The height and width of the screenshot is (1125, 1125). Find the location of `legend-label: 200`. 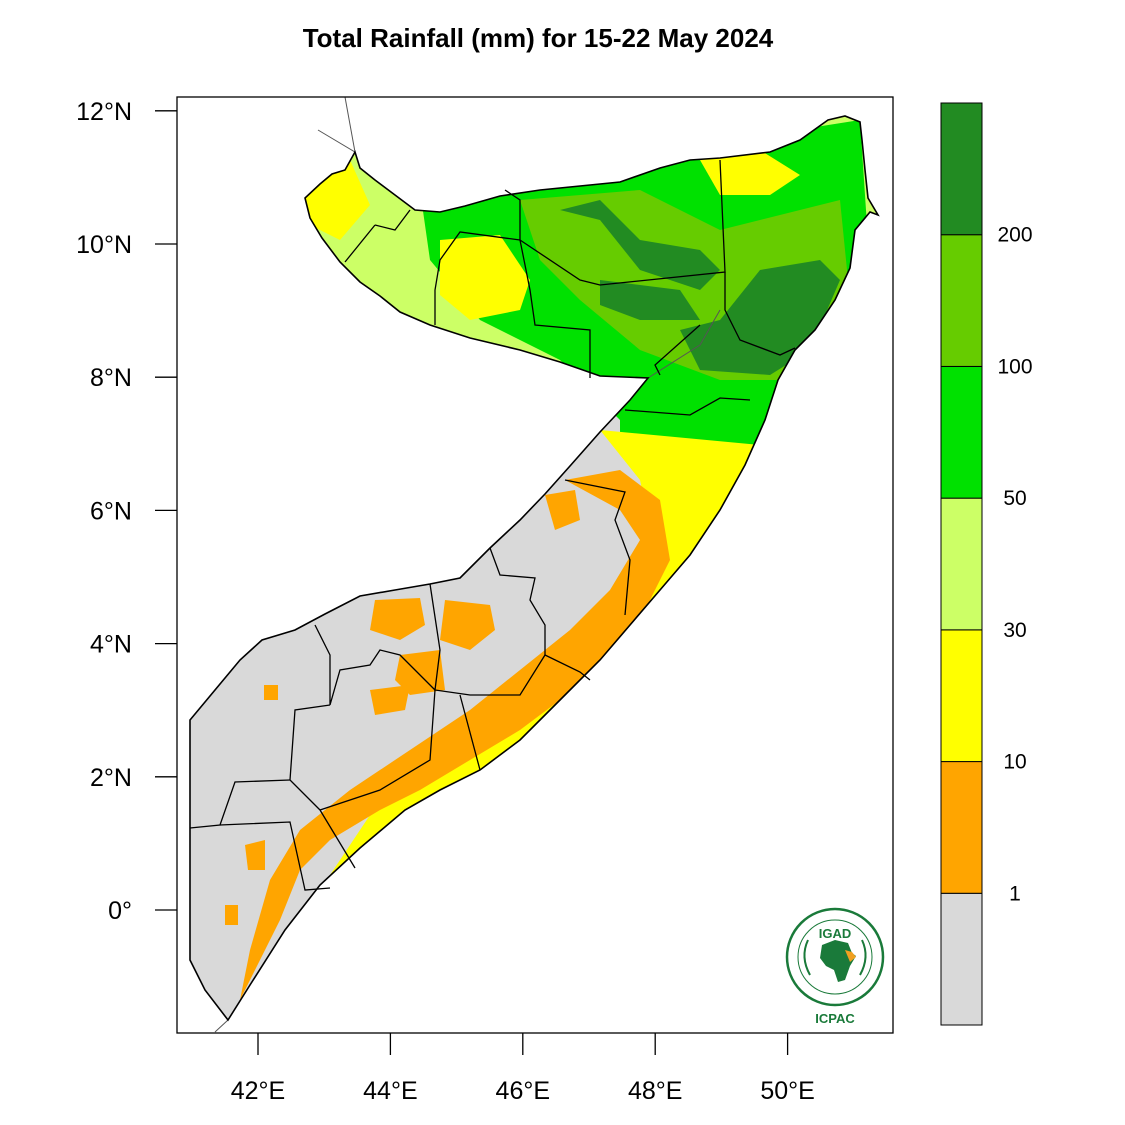

legend-label: 200 is located at coordinates (1014, 235).